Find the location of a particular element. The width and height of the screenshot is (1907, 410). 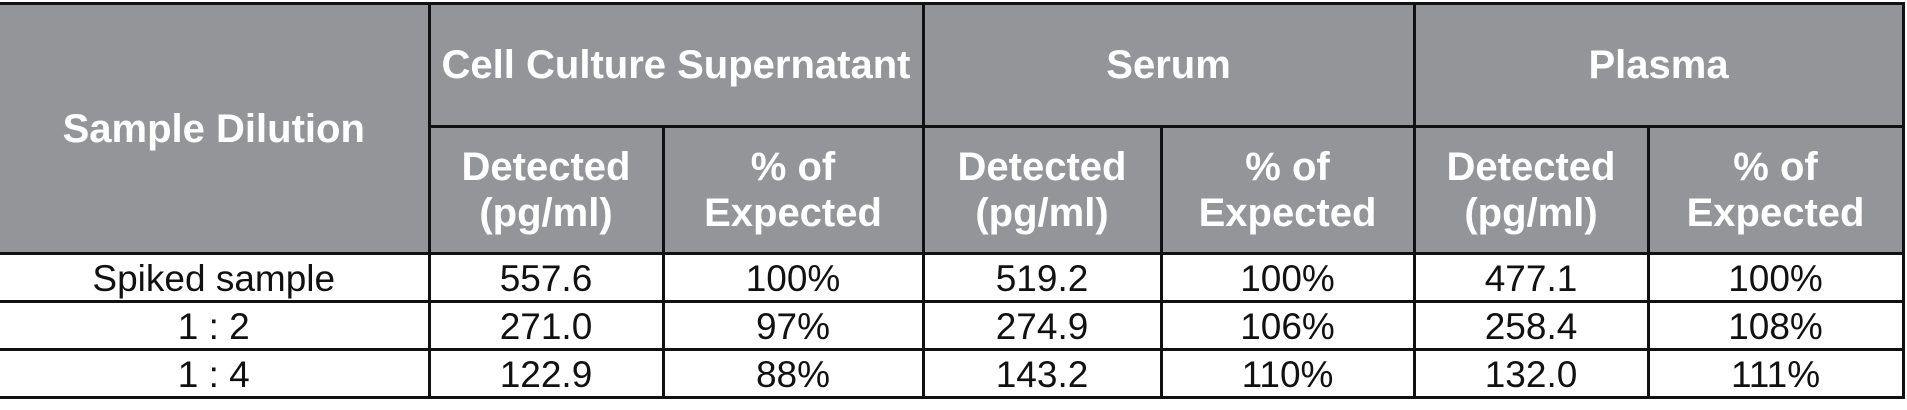

table-row: 1 : 4 122.9 88% 143.2 110% 132.0 111% is located at coordinates (952, 373).